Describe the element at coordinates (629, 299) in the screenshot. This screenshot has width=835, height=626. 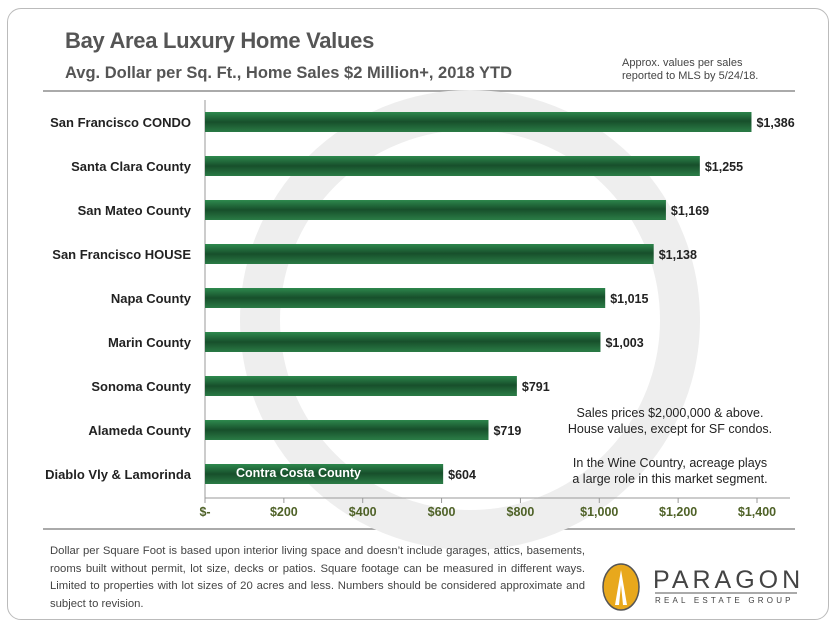
I see `data-label: $1,015` at that location.